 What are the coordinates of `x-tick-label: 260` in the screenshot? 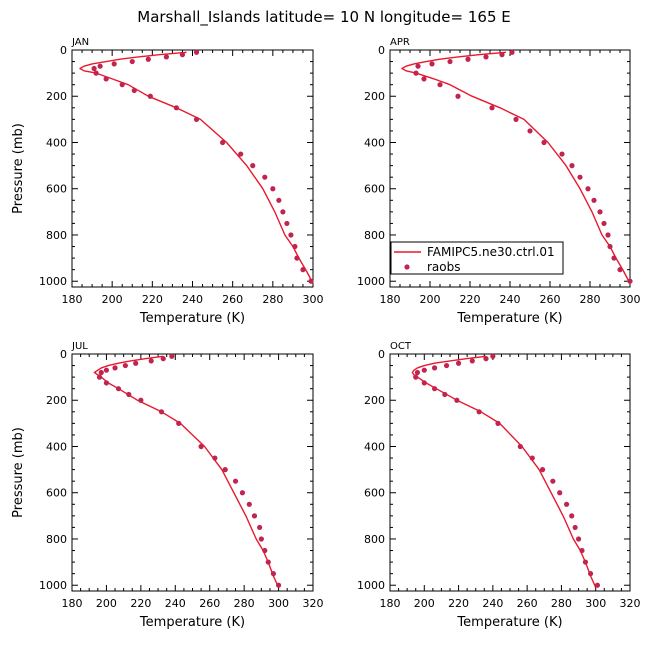 It's located at (550, 299).